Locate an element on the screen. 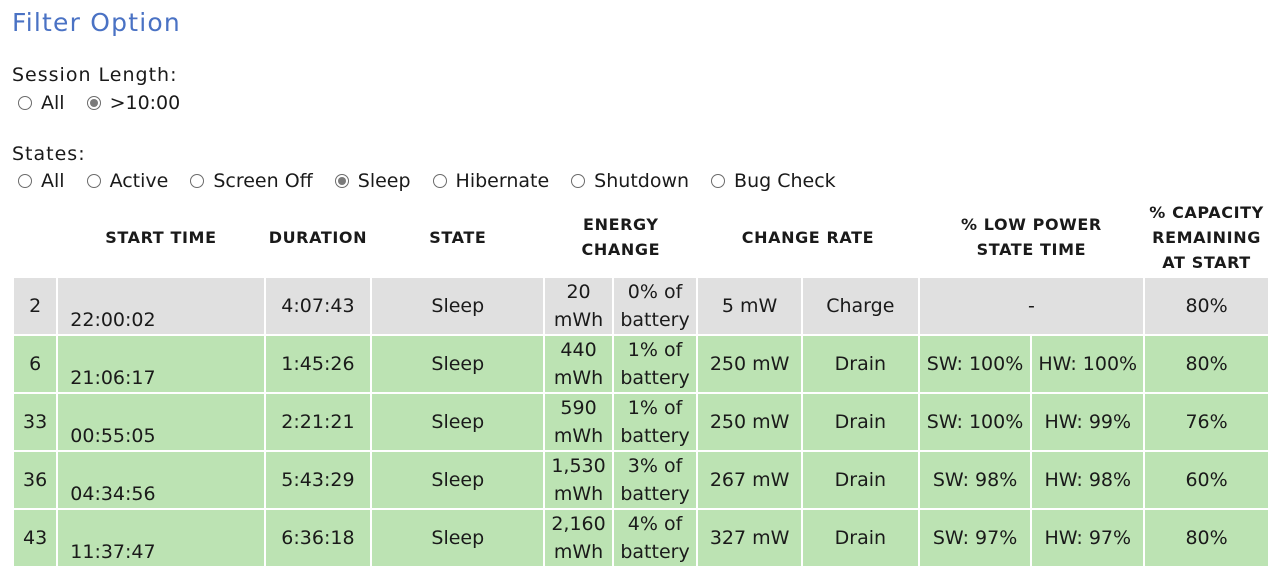 This screenshot has height=576, width=1285. state-active-option: Active is located at coordinates (127, 181).